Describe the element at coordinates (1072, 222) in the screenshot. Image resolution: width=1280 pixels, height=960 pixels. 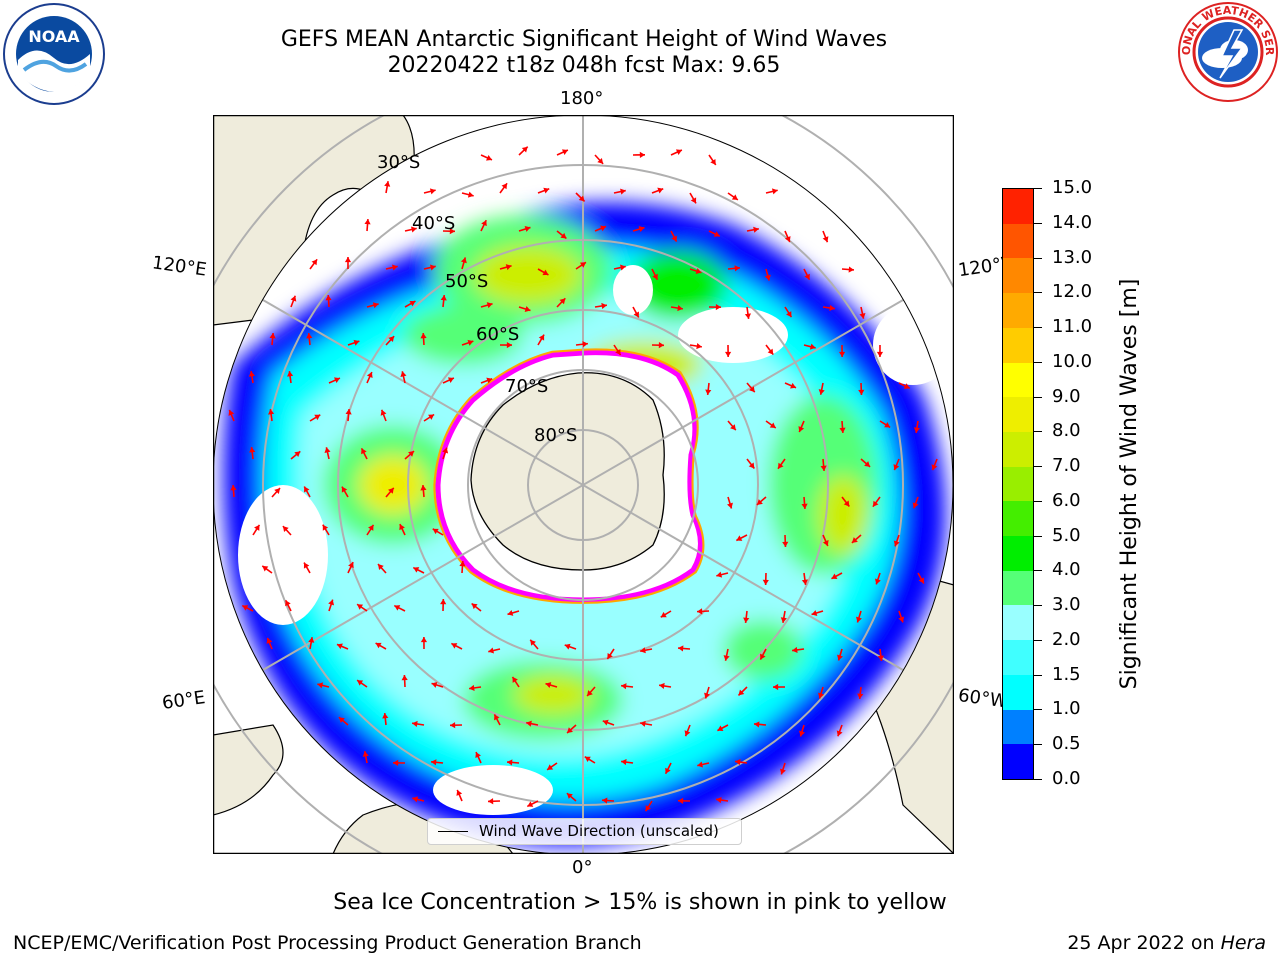
I see `colorbar-tick-label: 14.0` at that location.